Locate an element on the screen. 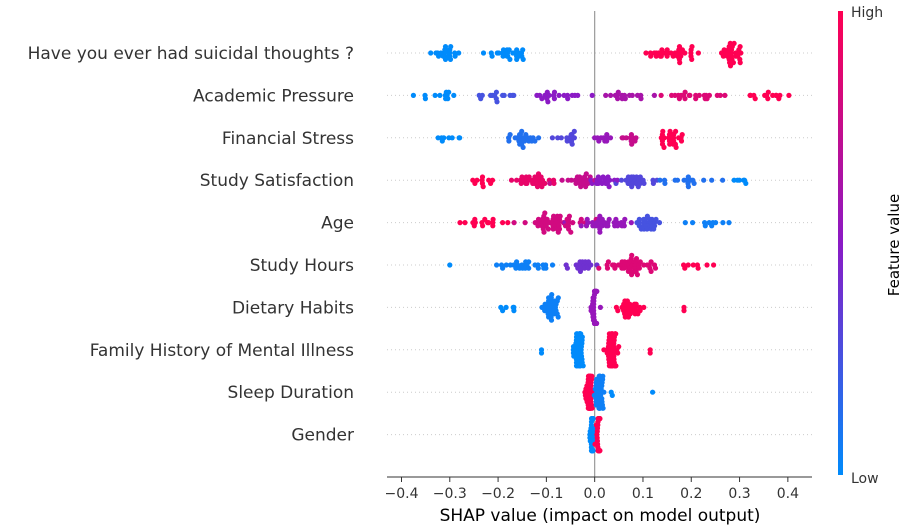 The width and height of the screenshot is (911, 530). x-axis-title: SHAP value (impact on model output) is located at coordinates (600, 516).